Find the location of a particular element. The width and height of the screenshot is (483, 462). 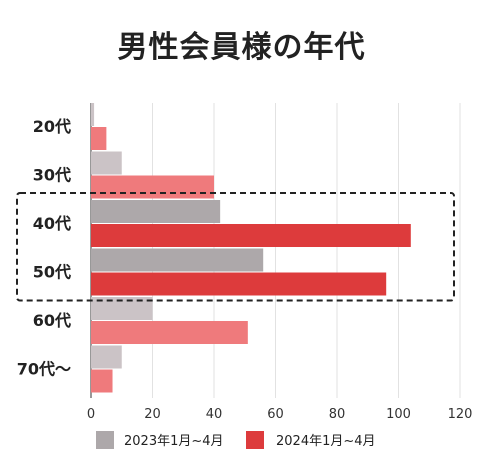

category-label: 60代 is located at coordinates (52, 320).